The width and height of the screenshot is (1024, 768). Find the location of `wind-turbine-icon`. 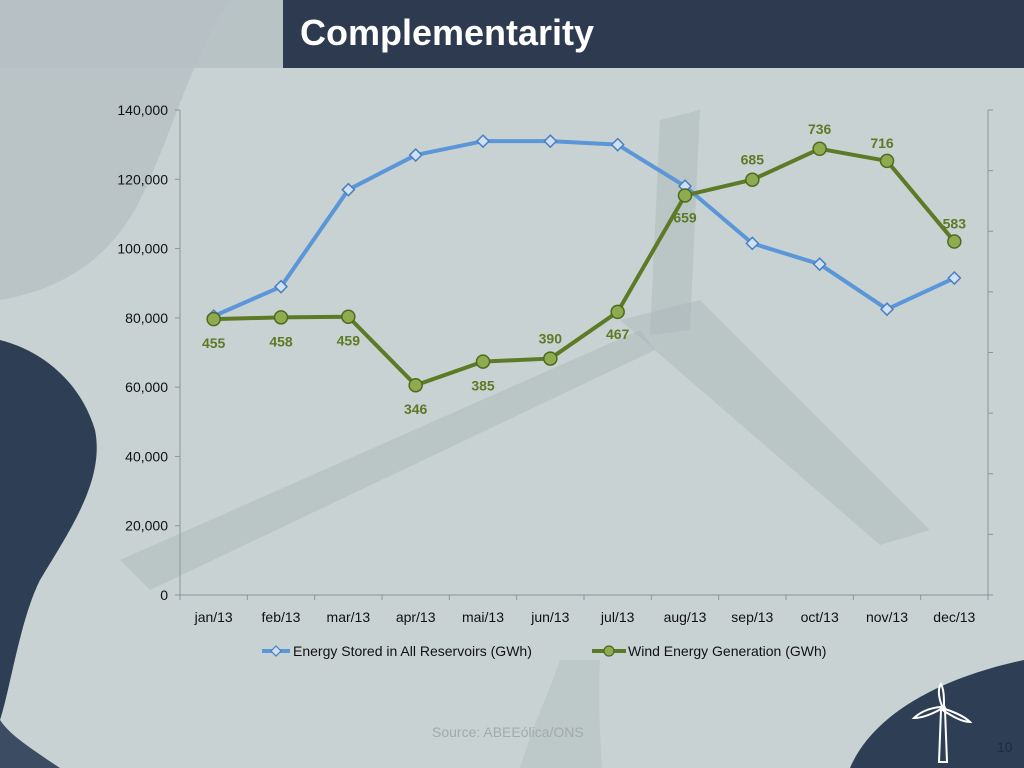

wind-turbine-icon is located at coordinates (942, 722).